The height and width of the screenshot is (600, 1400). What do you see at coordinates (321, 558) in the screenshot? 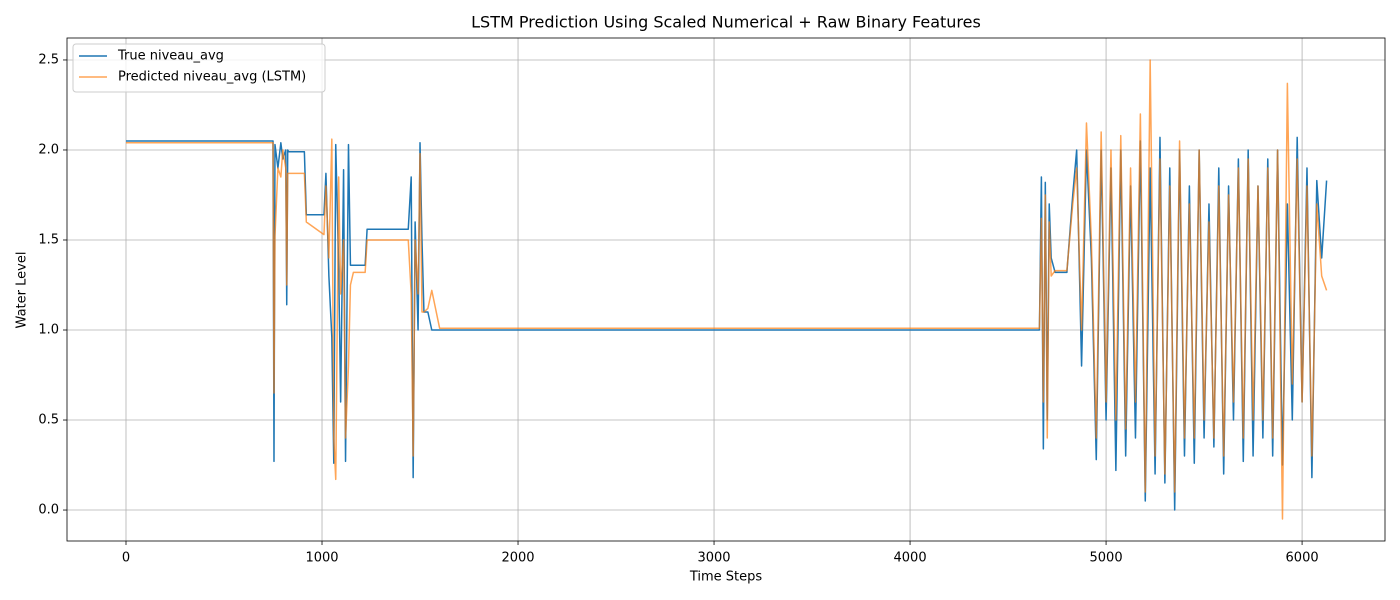
I see `x-tick-label: 1000` at bounding box center [321, 558].